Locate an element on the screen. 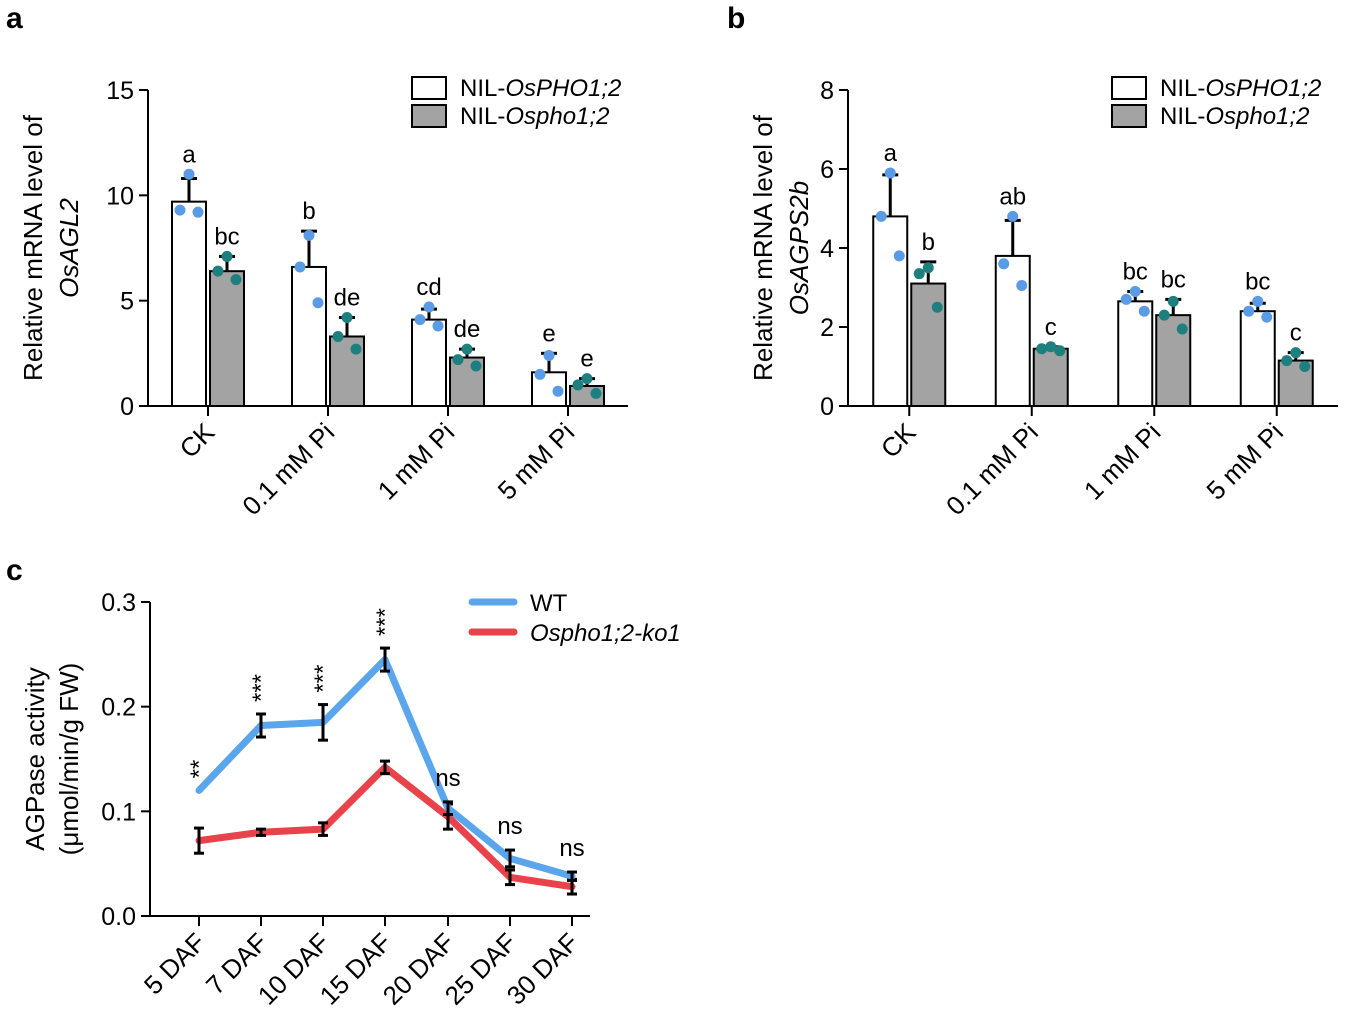 The height and width of the screenshot is (1028, 1348). significance-label: ** is located at coordinates (199, 769).